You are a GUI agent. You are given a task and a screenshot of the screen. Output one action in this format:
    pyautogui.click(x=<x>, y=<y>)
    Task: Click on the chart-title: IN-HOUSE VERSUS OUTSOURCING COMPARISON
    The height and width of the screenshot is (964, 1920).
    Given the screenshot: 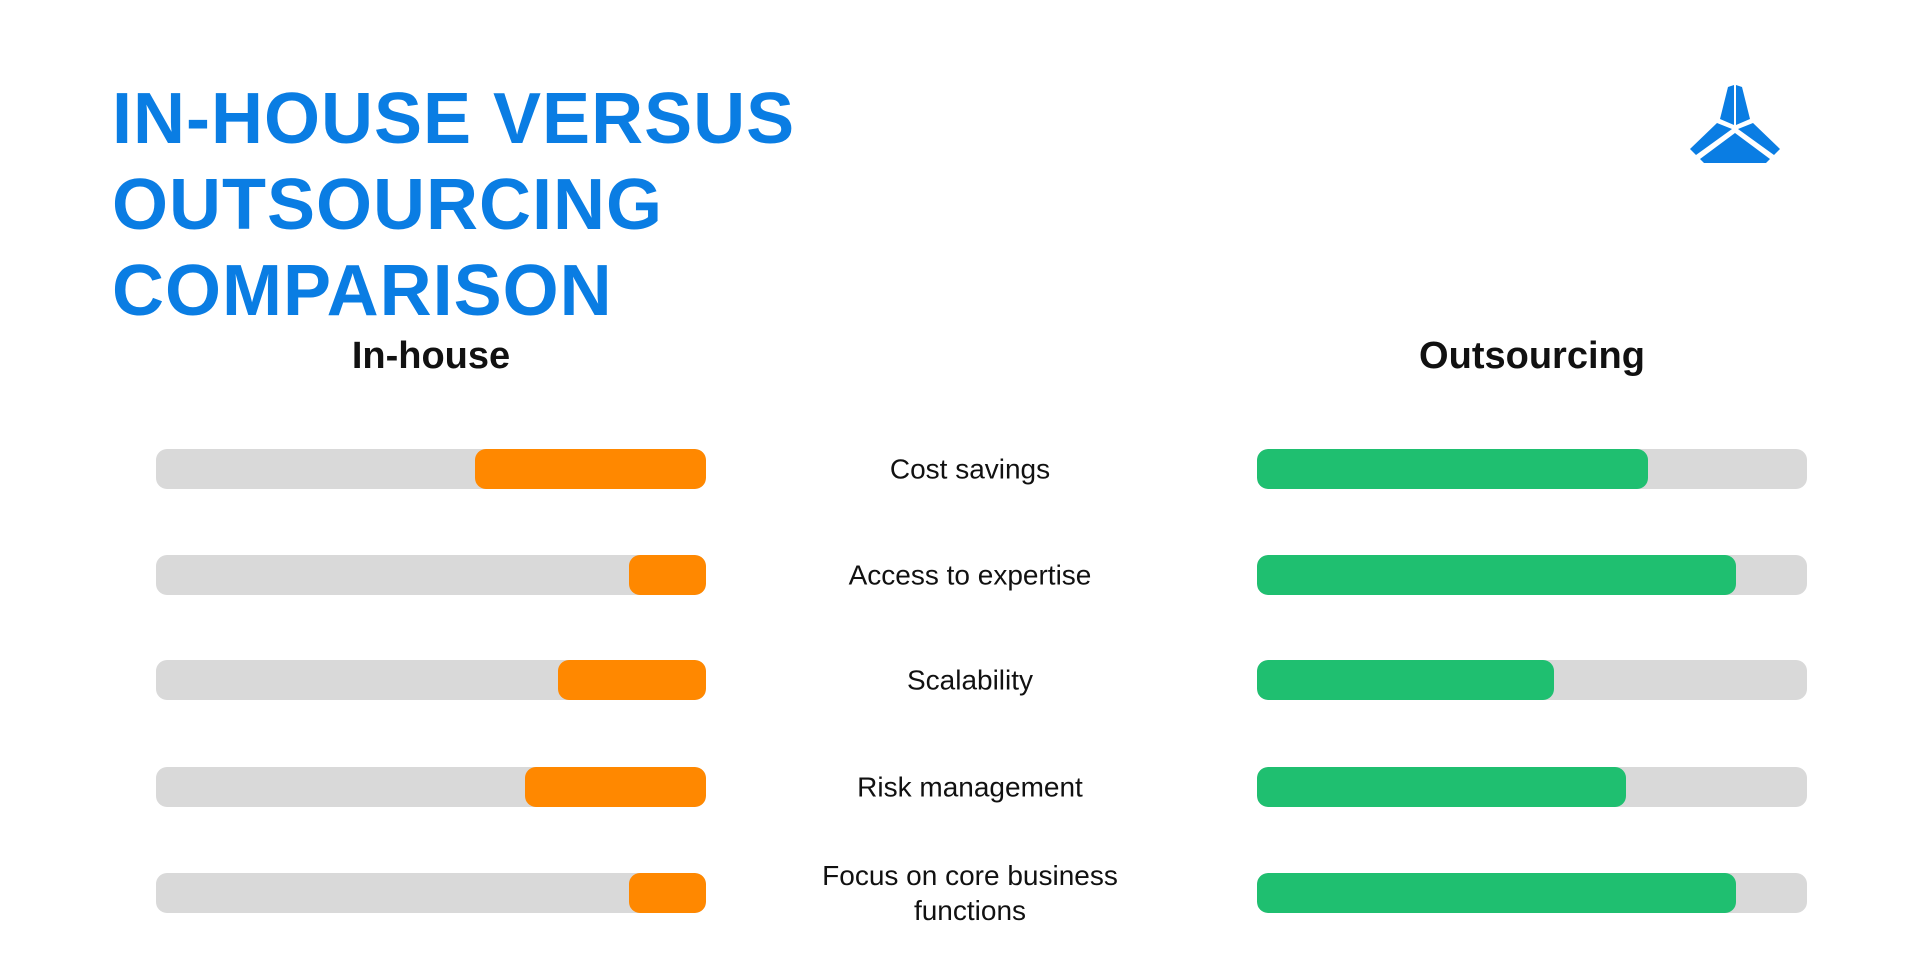 What is the action you would take?
    pyautogui.click(x=454, y=205)
    